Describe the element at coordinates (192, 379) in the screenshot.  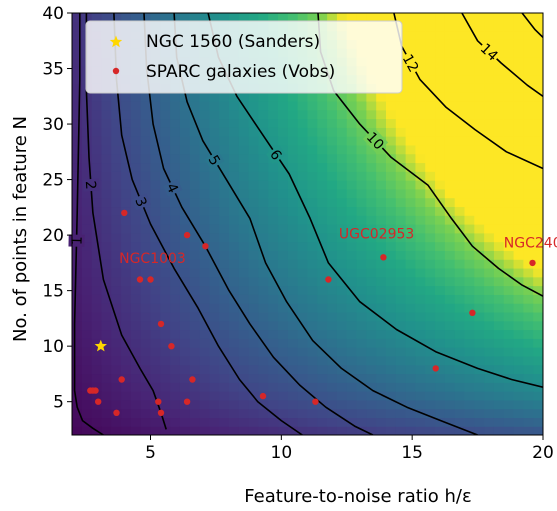
I see `galaxy-point` at that location.